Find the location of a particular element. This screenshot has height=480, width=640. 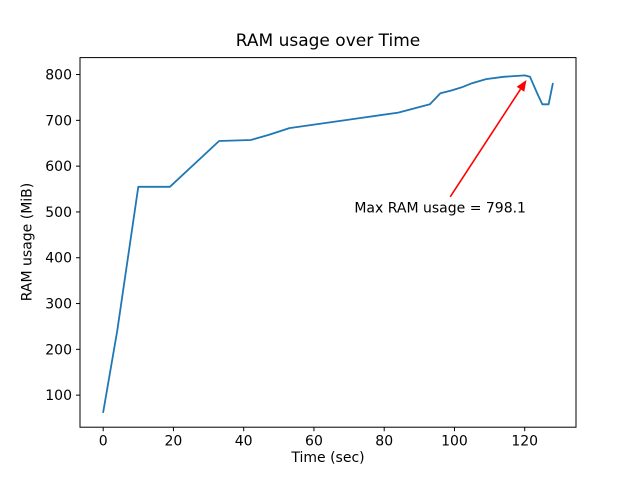

chart-title: RAM usage over Time is located at coordinates (328, 41).